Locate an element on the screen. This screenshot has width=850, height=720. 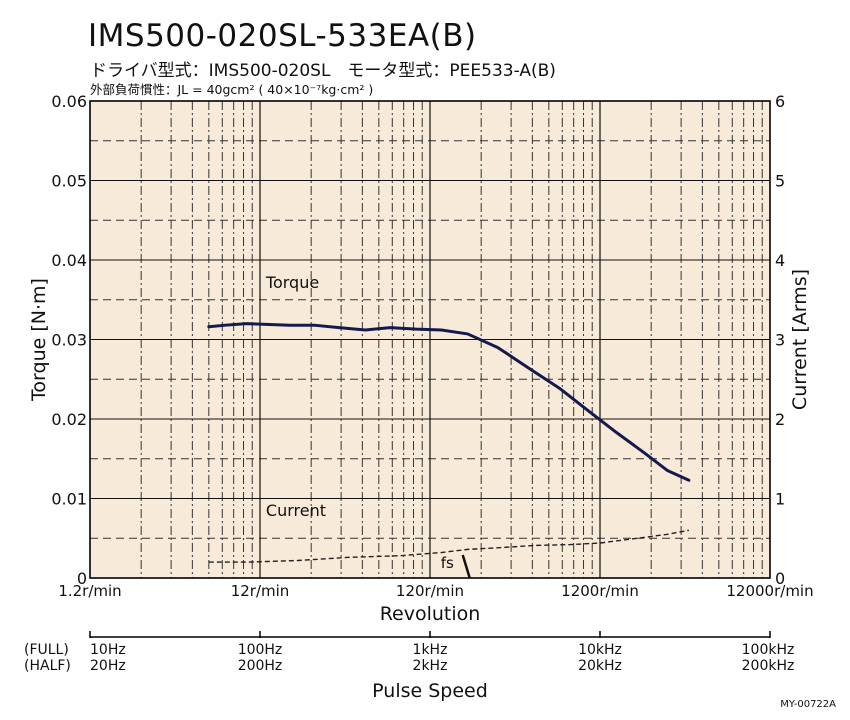
y-right-tick-label: 4 is located at coordinates (780, 260).